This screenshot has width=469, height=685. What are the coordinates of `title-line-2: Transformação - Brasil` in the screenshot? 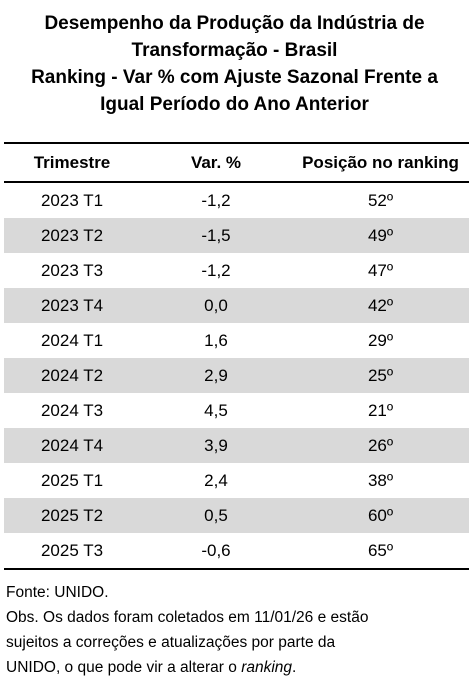 It's located at (234, 50).